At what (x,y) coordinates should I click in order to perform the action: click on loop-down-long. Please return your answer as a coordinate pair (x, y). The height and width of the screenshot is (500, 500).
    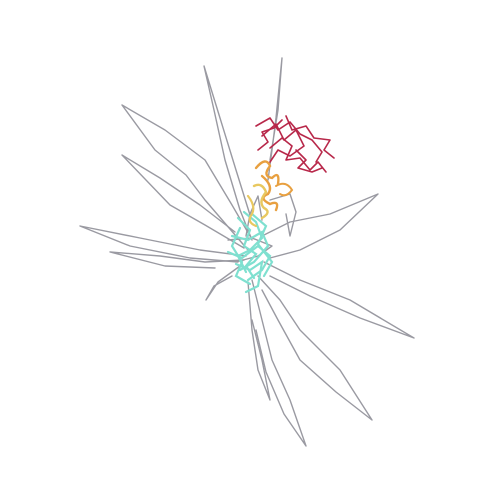
    Looking at the image, I should click on (279, 363).